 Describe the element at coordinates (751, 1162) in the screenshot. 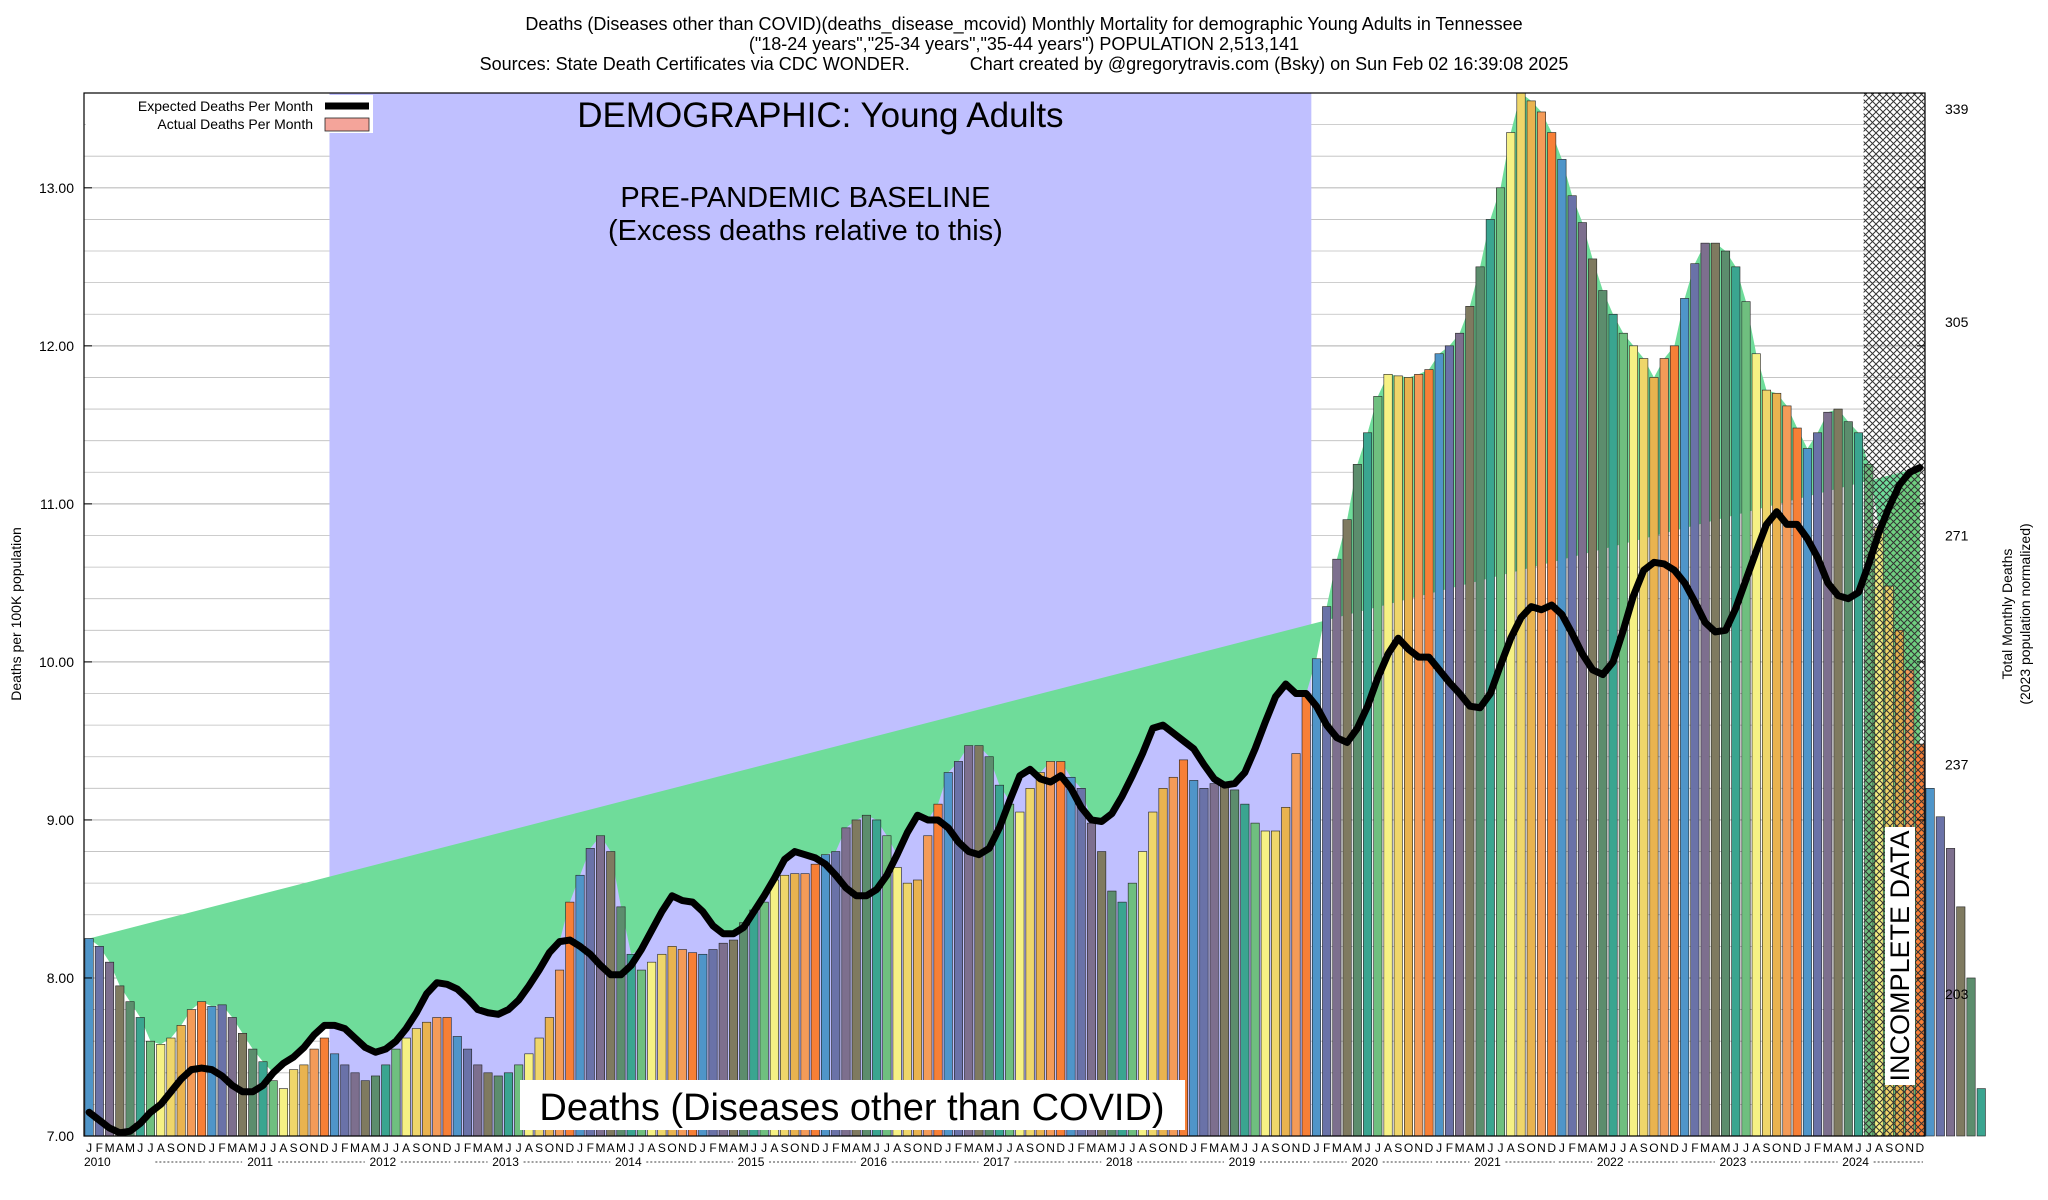

I see `year-label: 2015` at that location.